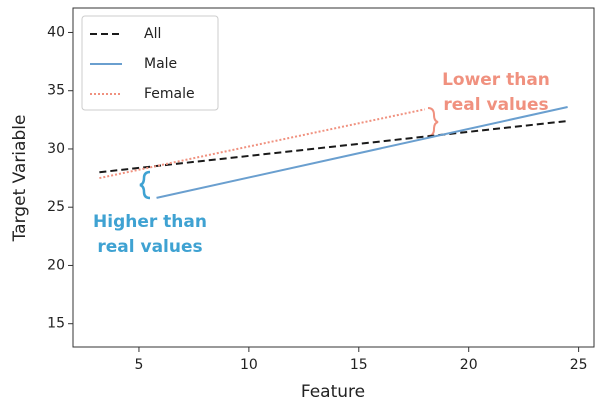 Image resolution: width=595 pixels, height=404 pixels. I want to click on x-tick-label: 5, so click(138, 365).